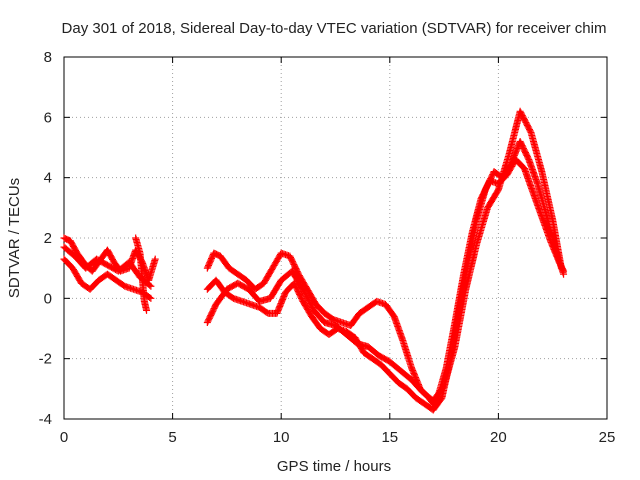 The width and height of the screenshot is (640, 480). I want to click on y-tick-label: 8, so click(48, 57).